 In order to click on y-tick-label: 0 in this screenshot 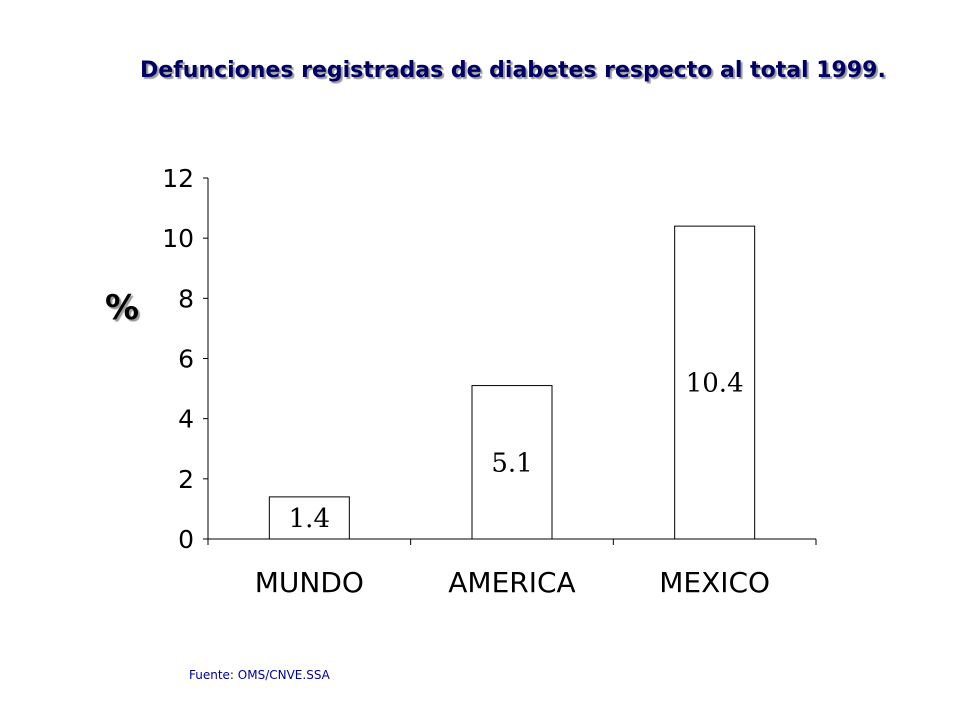, I will do `click(186, 539)`.